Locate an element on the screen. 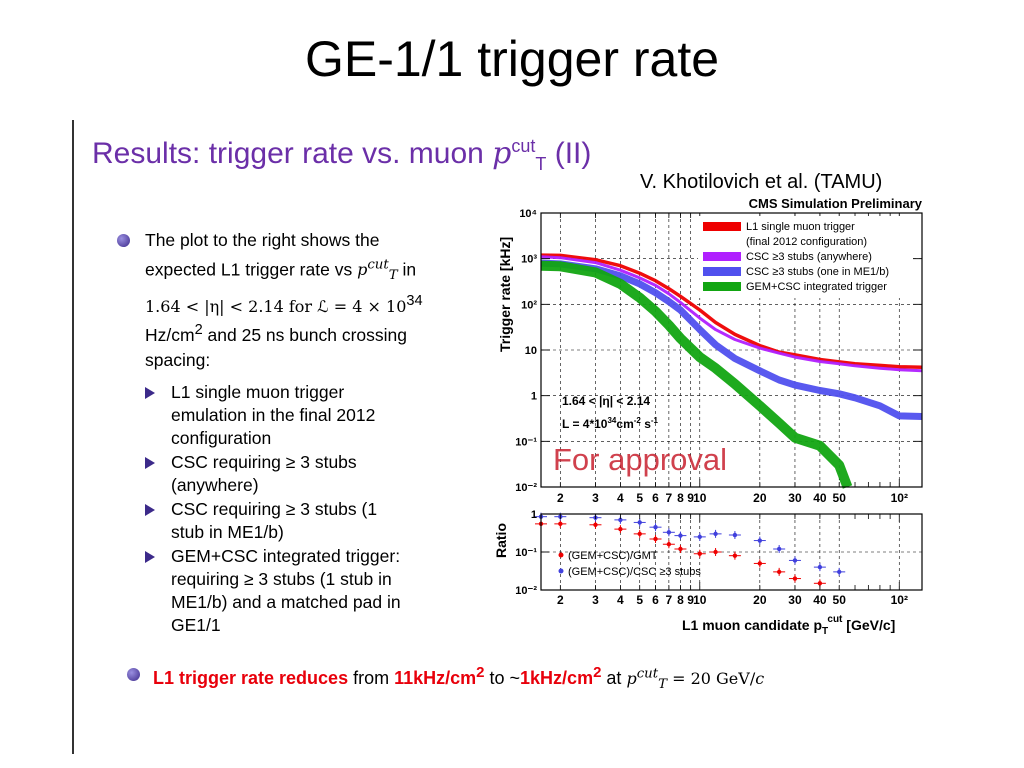  ratio-y-tick-label: 1 is located at coordinates (534, 515).